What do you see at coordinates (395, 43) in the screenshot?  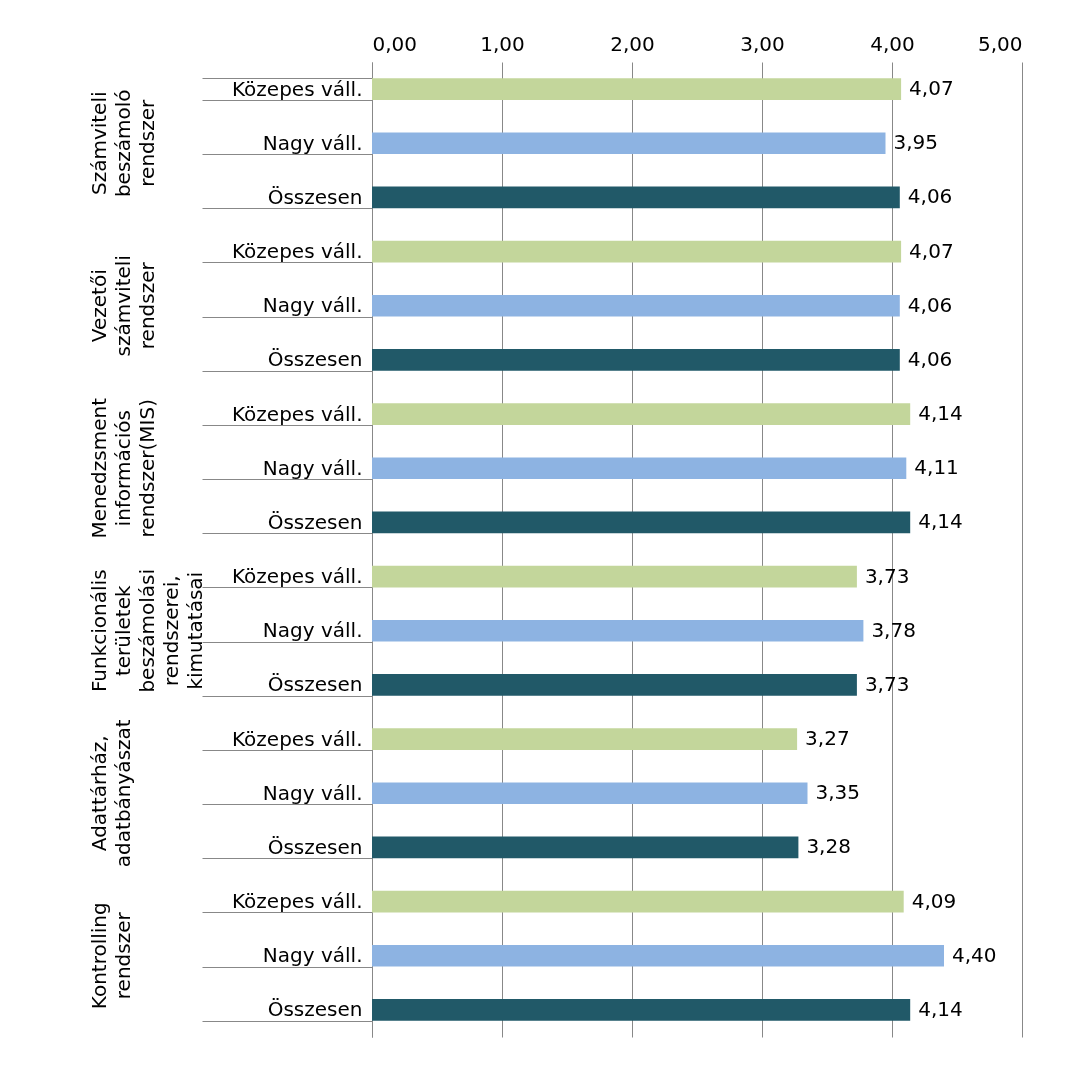 I see `x-tick-label: 0,00` at bounding box center [395, 43].